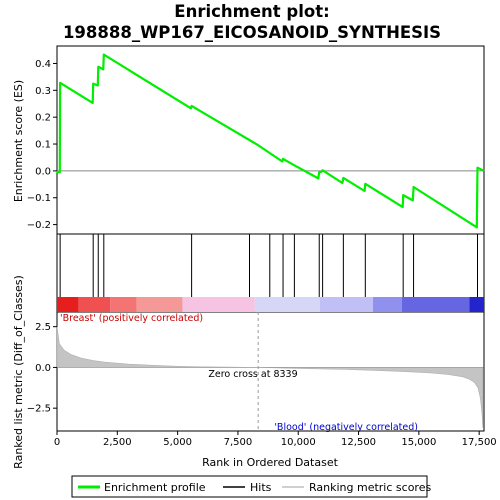 Image resolution: width=500 pixels, height=500 pixels. Describe the element at coordinates (43, 64) in the screenshot. I see `es-y-tick-label: 0.4` at that location.